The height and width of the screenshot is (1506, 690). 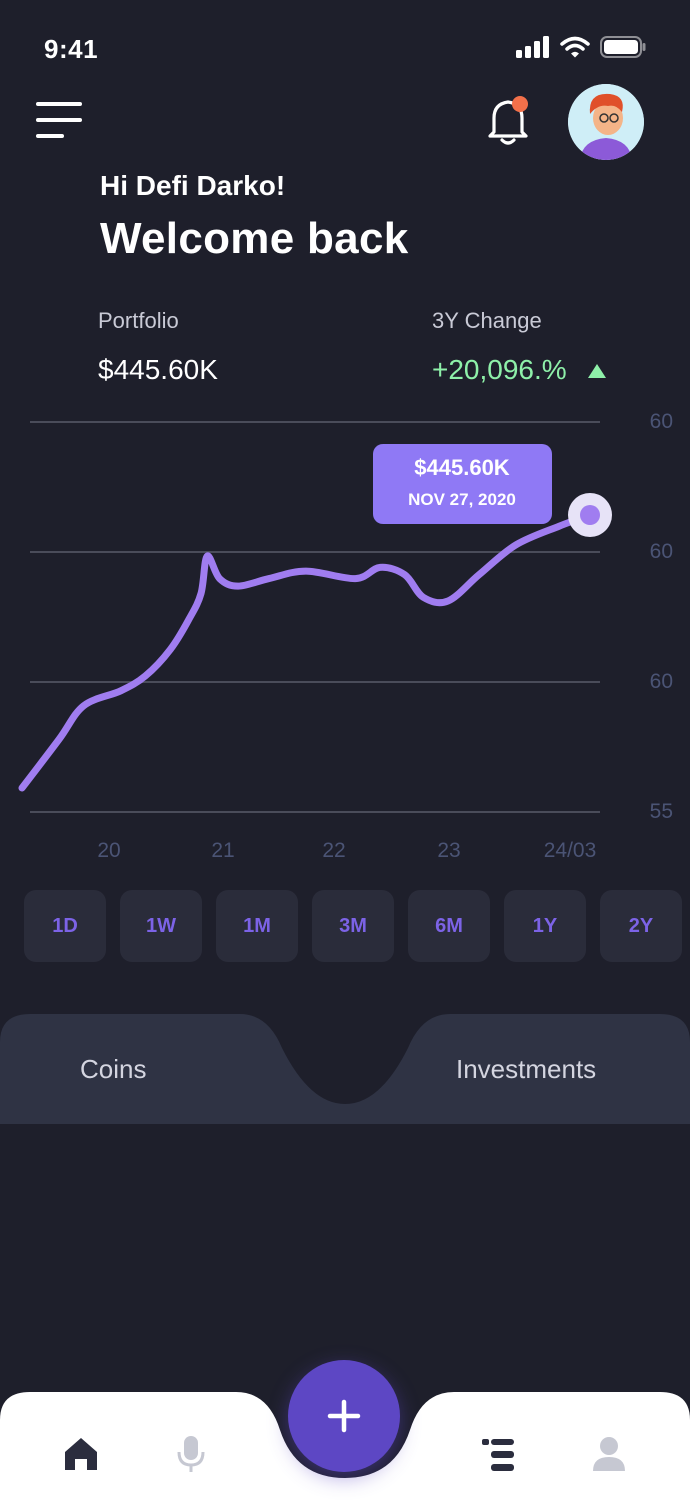 I want to click on cellular-signal-icon, so click(x=532, y=47).